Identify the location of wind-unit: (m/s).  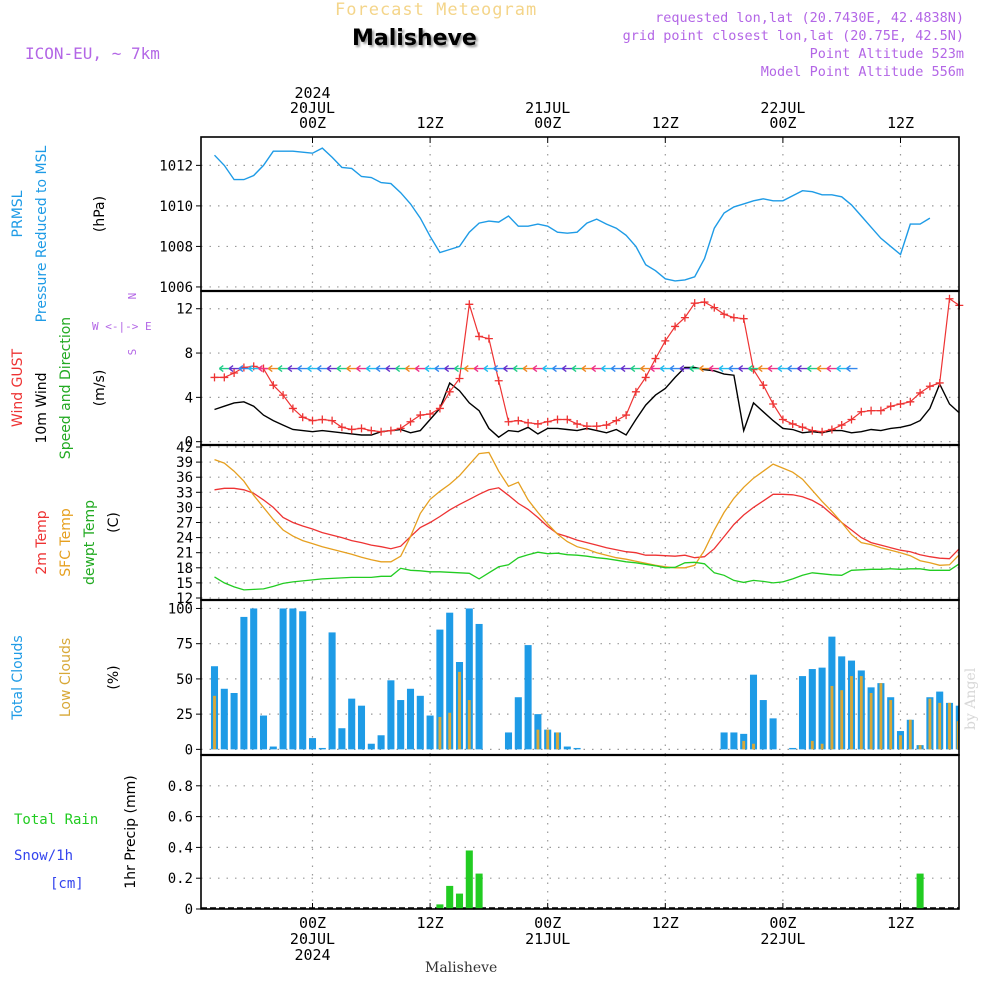
(100, 388).